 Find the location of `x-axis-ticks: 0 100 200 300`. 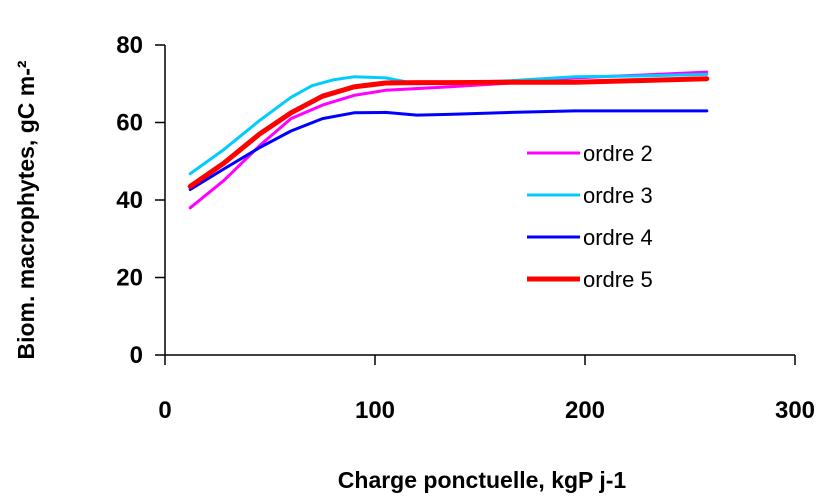

x-axis-ticks: 0 100 200 300 is located at coordinates (486, 389).